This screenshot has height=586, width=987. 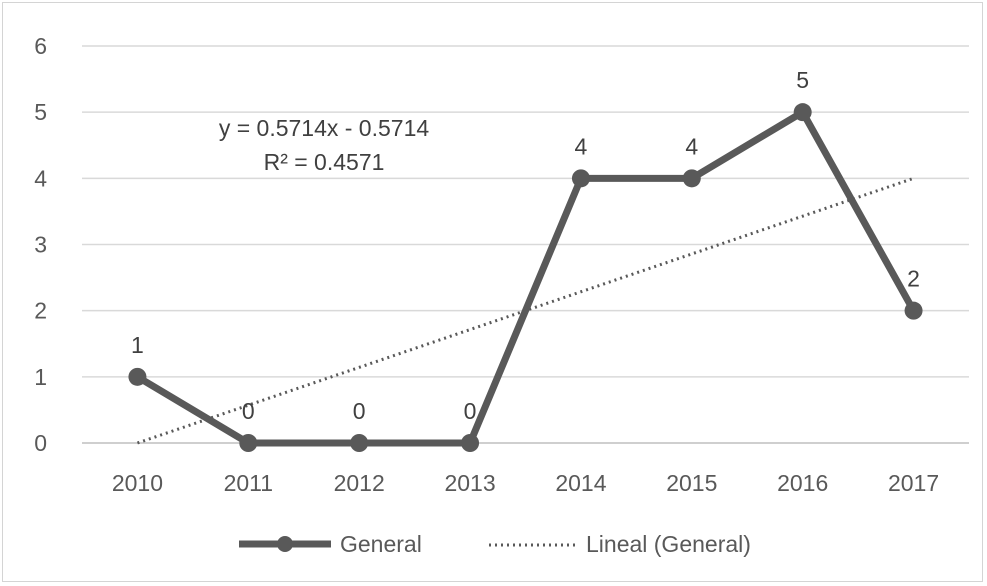 What do you see at coordinates (40, 112) in the screenshot?
I see `y-tick-label: 5` at bounding box center [40, 112].